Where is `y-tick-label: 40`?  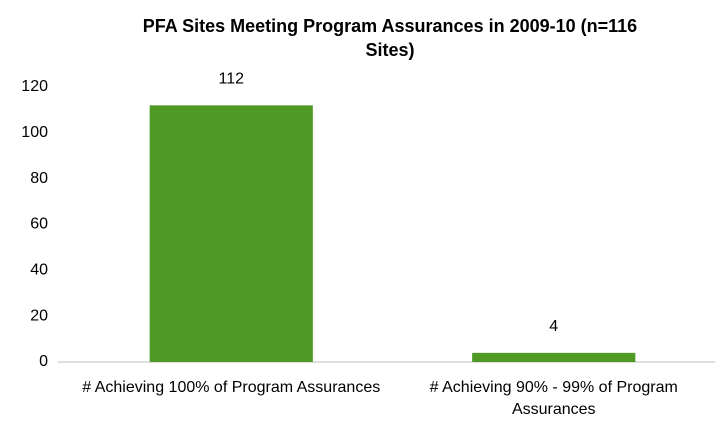 y-tick-label: 40 is located at coordinates (39, 270).